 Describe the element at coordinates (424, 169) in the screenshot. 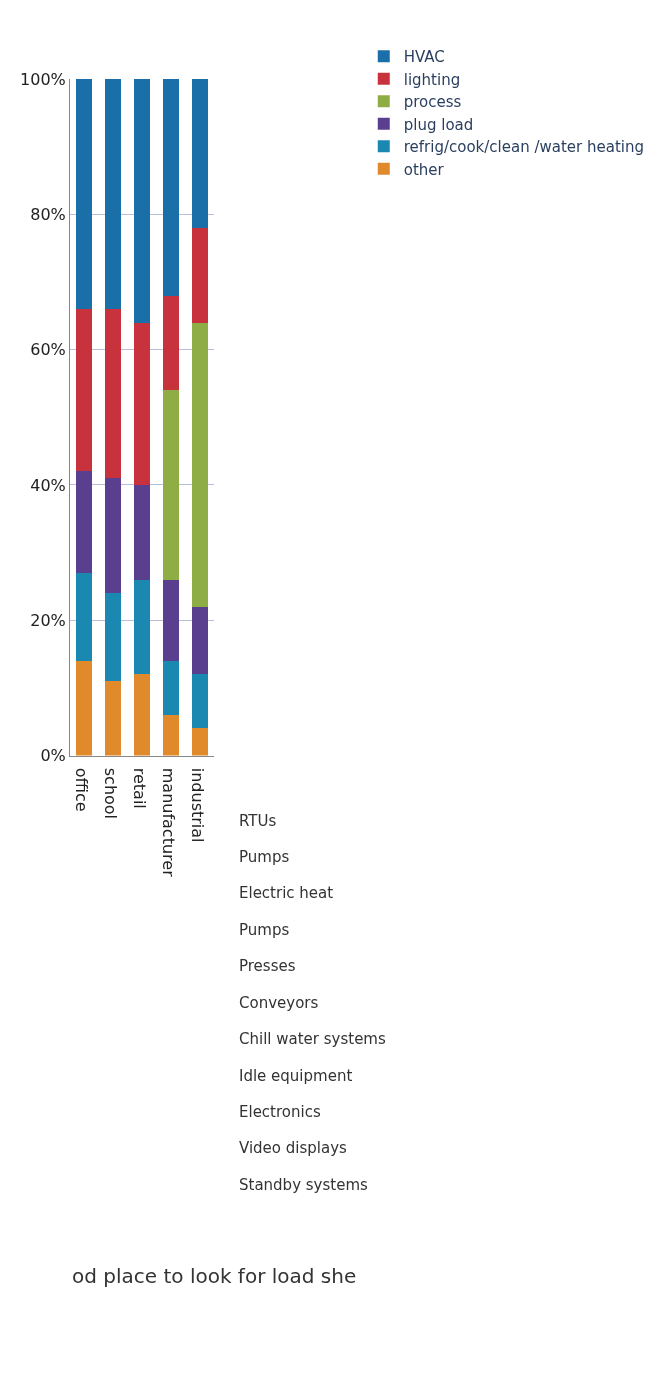

I see `legend-label: other` at that location.